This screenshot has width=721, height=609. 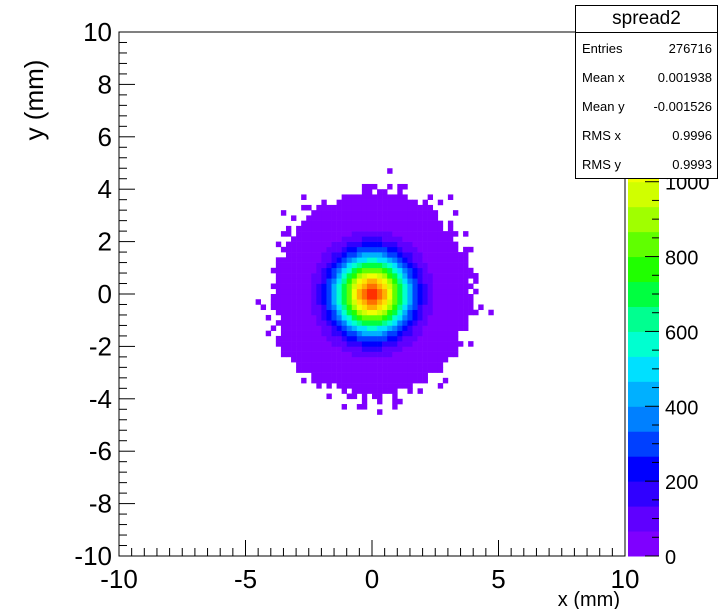 What do you see at coordinates (646, 19) in the screenshot?
I see `stats-title: spread2` at bounding box center [646, 19].